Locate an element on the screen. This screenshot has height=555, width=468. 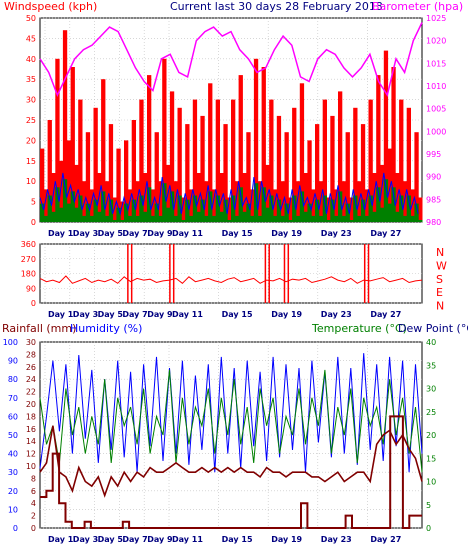
temperature-y-tick-label: 20 is located at coordinates (431, 435).